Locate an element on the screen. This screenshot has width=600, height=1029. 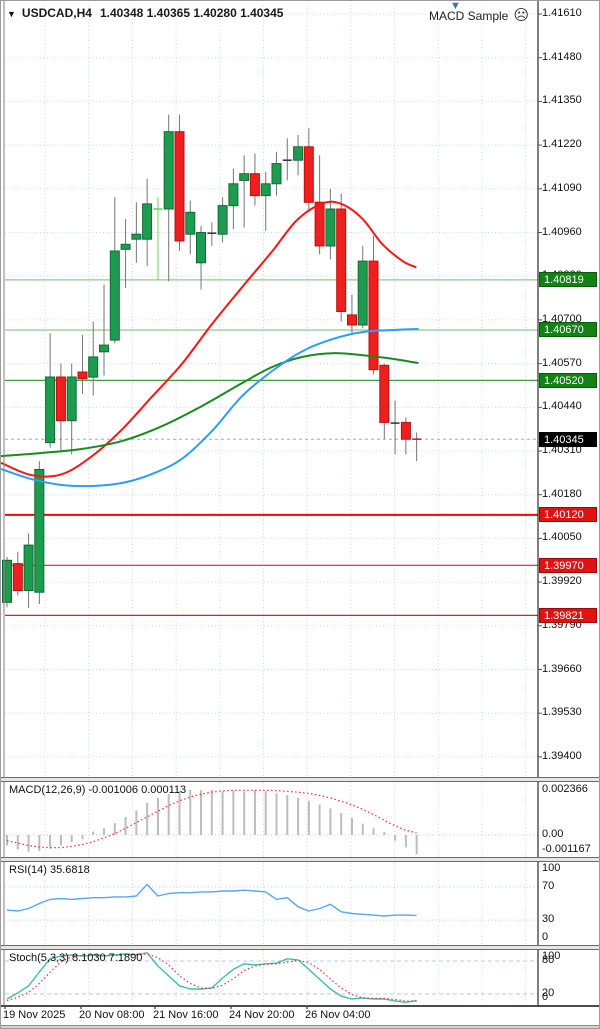
ma-slow-blue is located at coordinates (210, 408).